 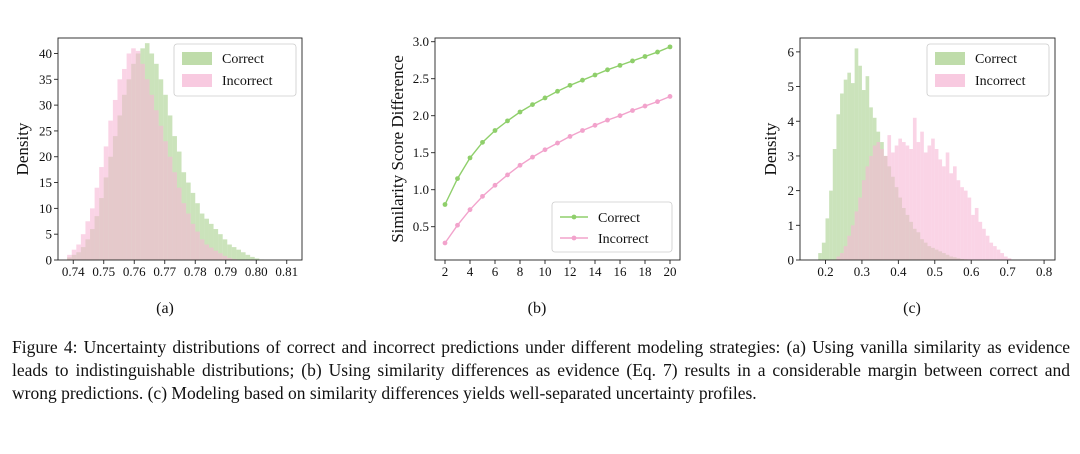 I want to click on y-tick-label: 15, so click(x=45, y=182).